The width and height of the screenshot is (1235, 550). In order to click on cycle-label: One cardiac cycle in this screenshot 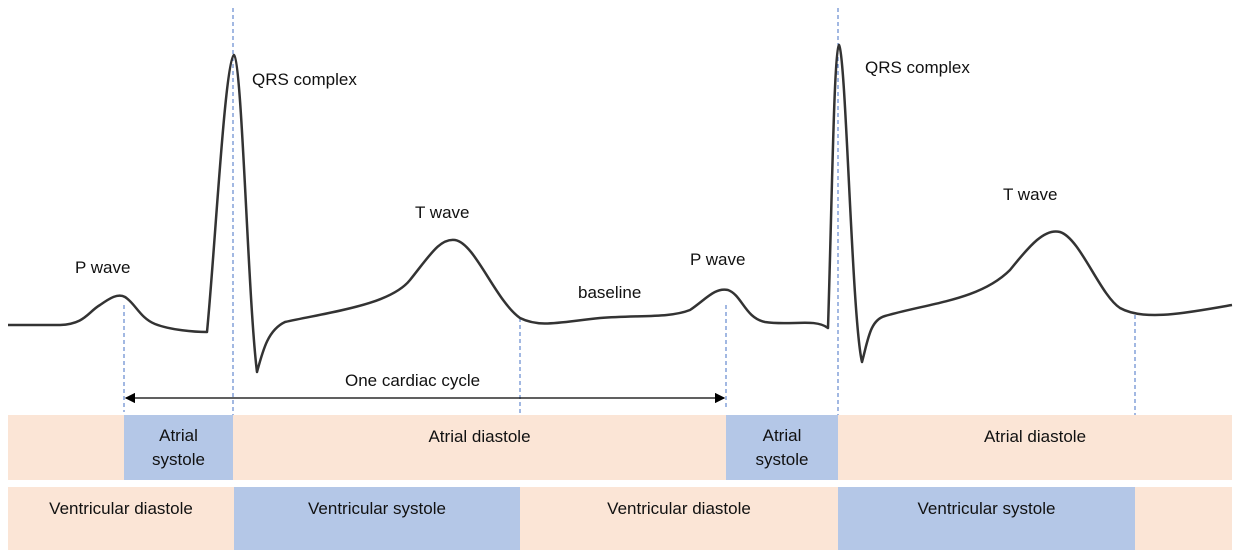, I will do `click(413, 380)`.